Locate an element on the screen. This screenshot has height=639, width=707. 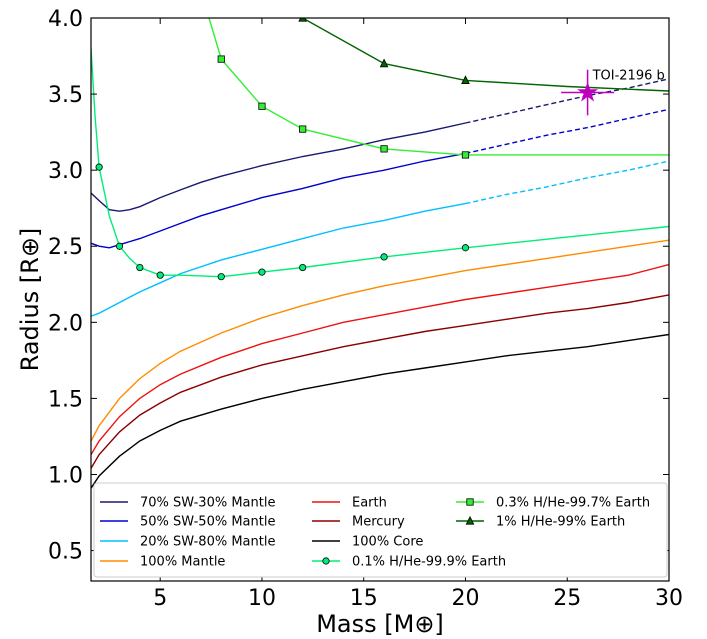
y-tick-label: 1.5 is located at coordinates (65, 399).